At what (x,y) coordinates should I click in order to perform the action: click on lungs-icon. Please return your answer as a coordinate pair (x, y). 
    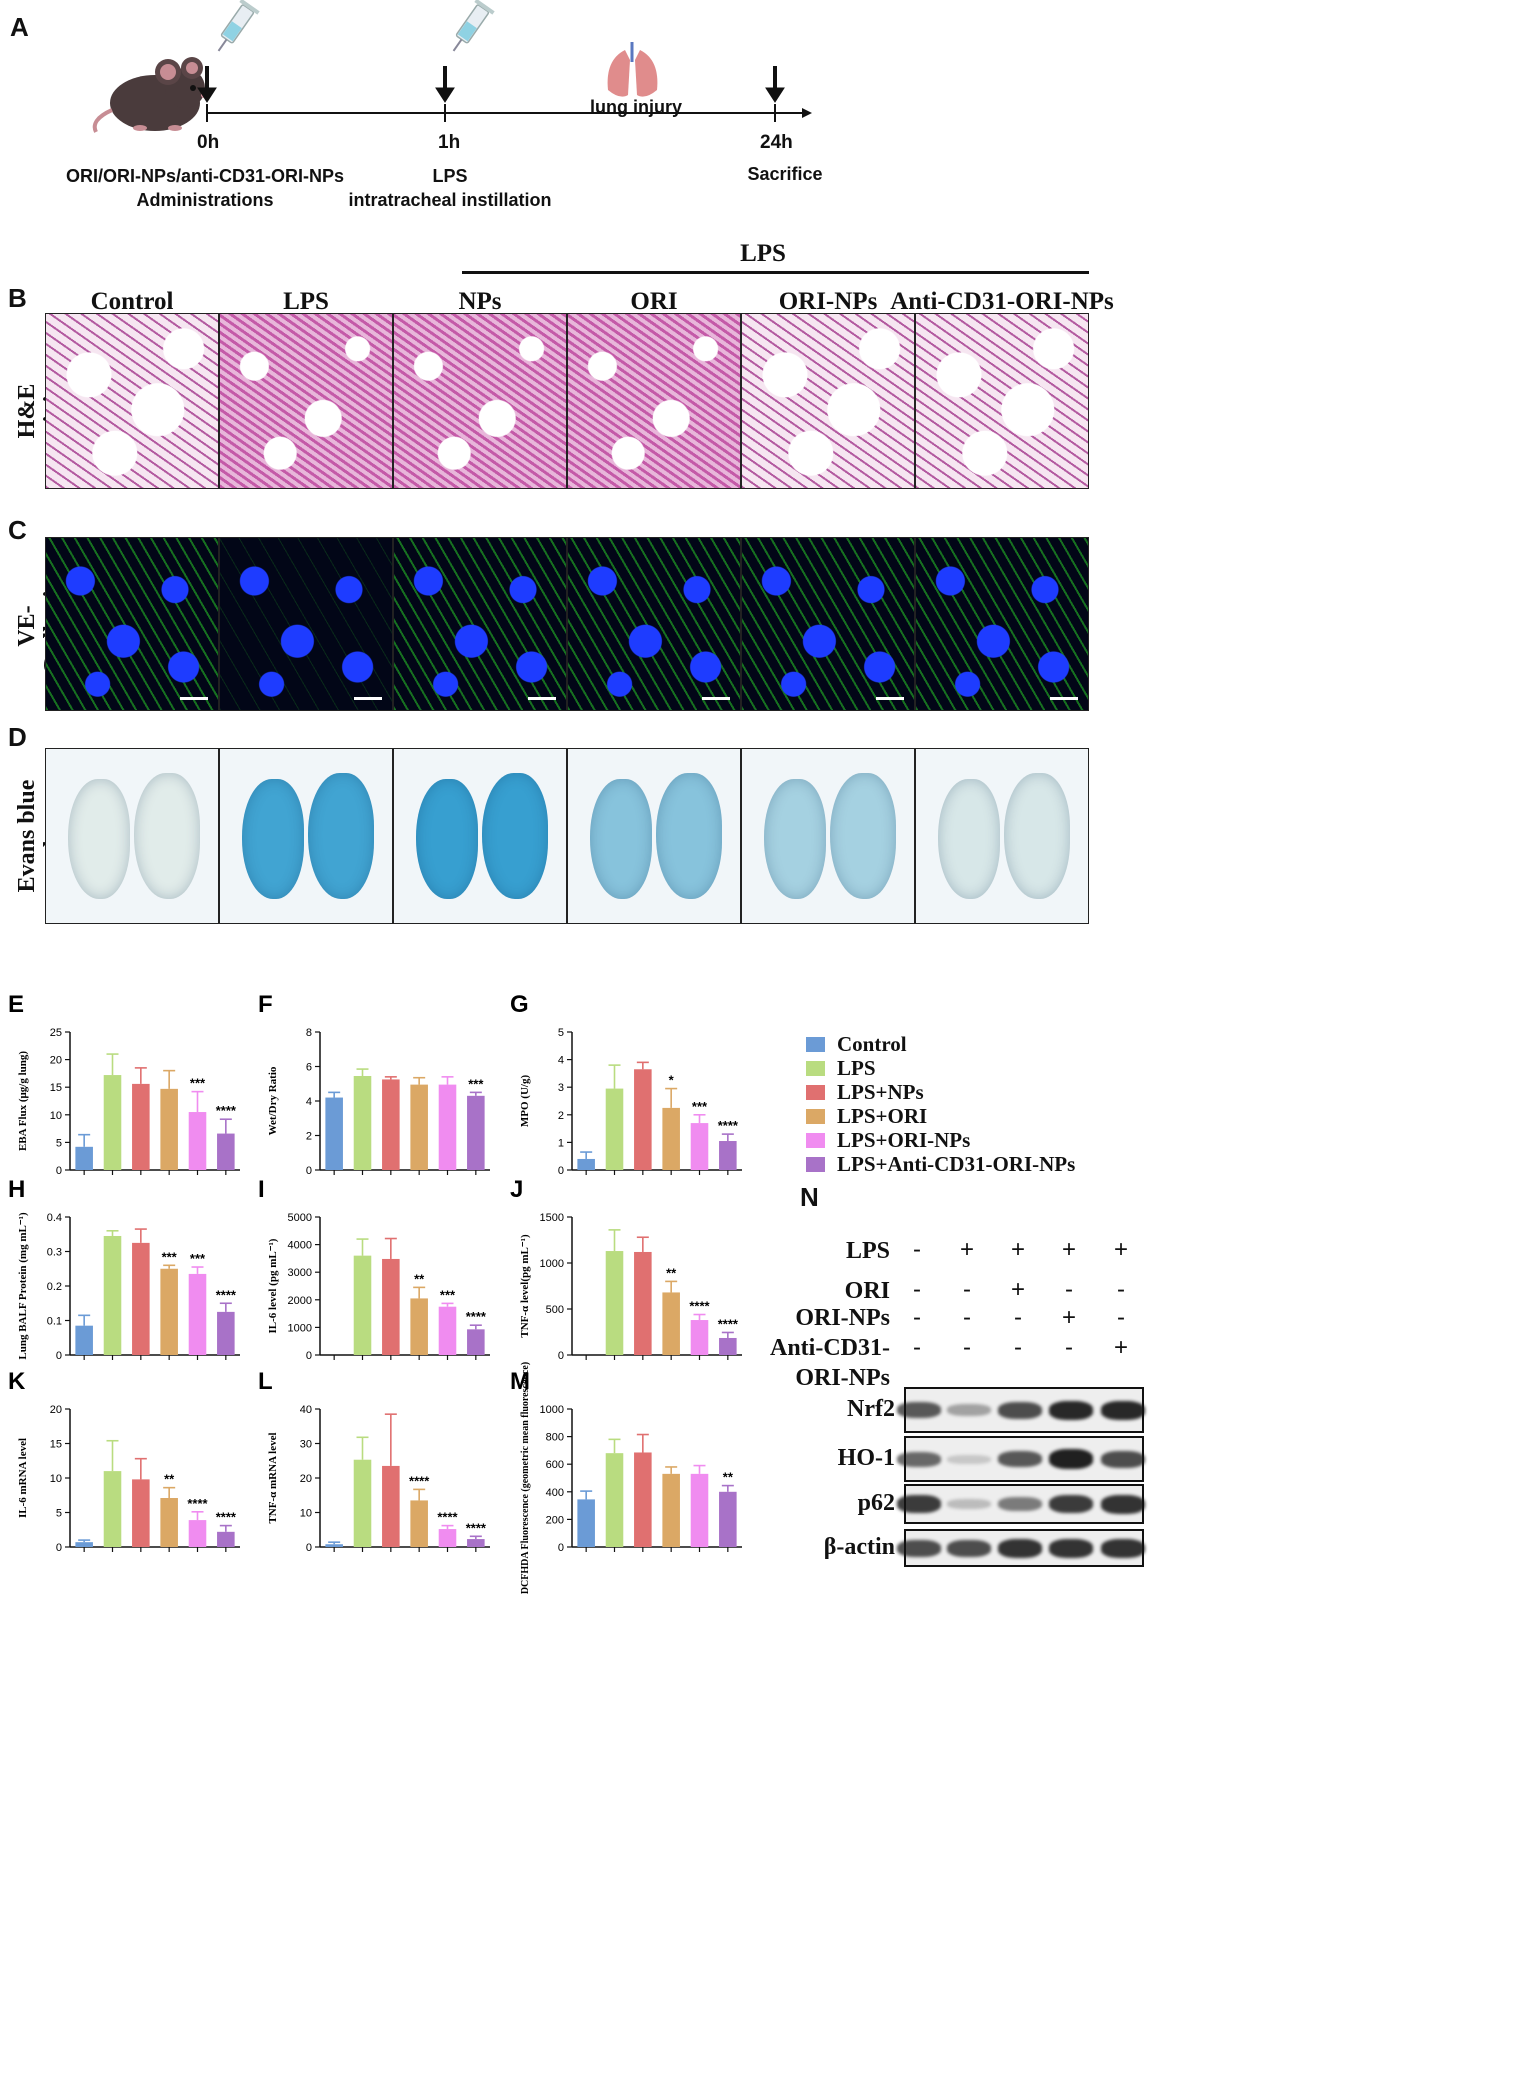
    Looking at the image, I should click on (632, 69).